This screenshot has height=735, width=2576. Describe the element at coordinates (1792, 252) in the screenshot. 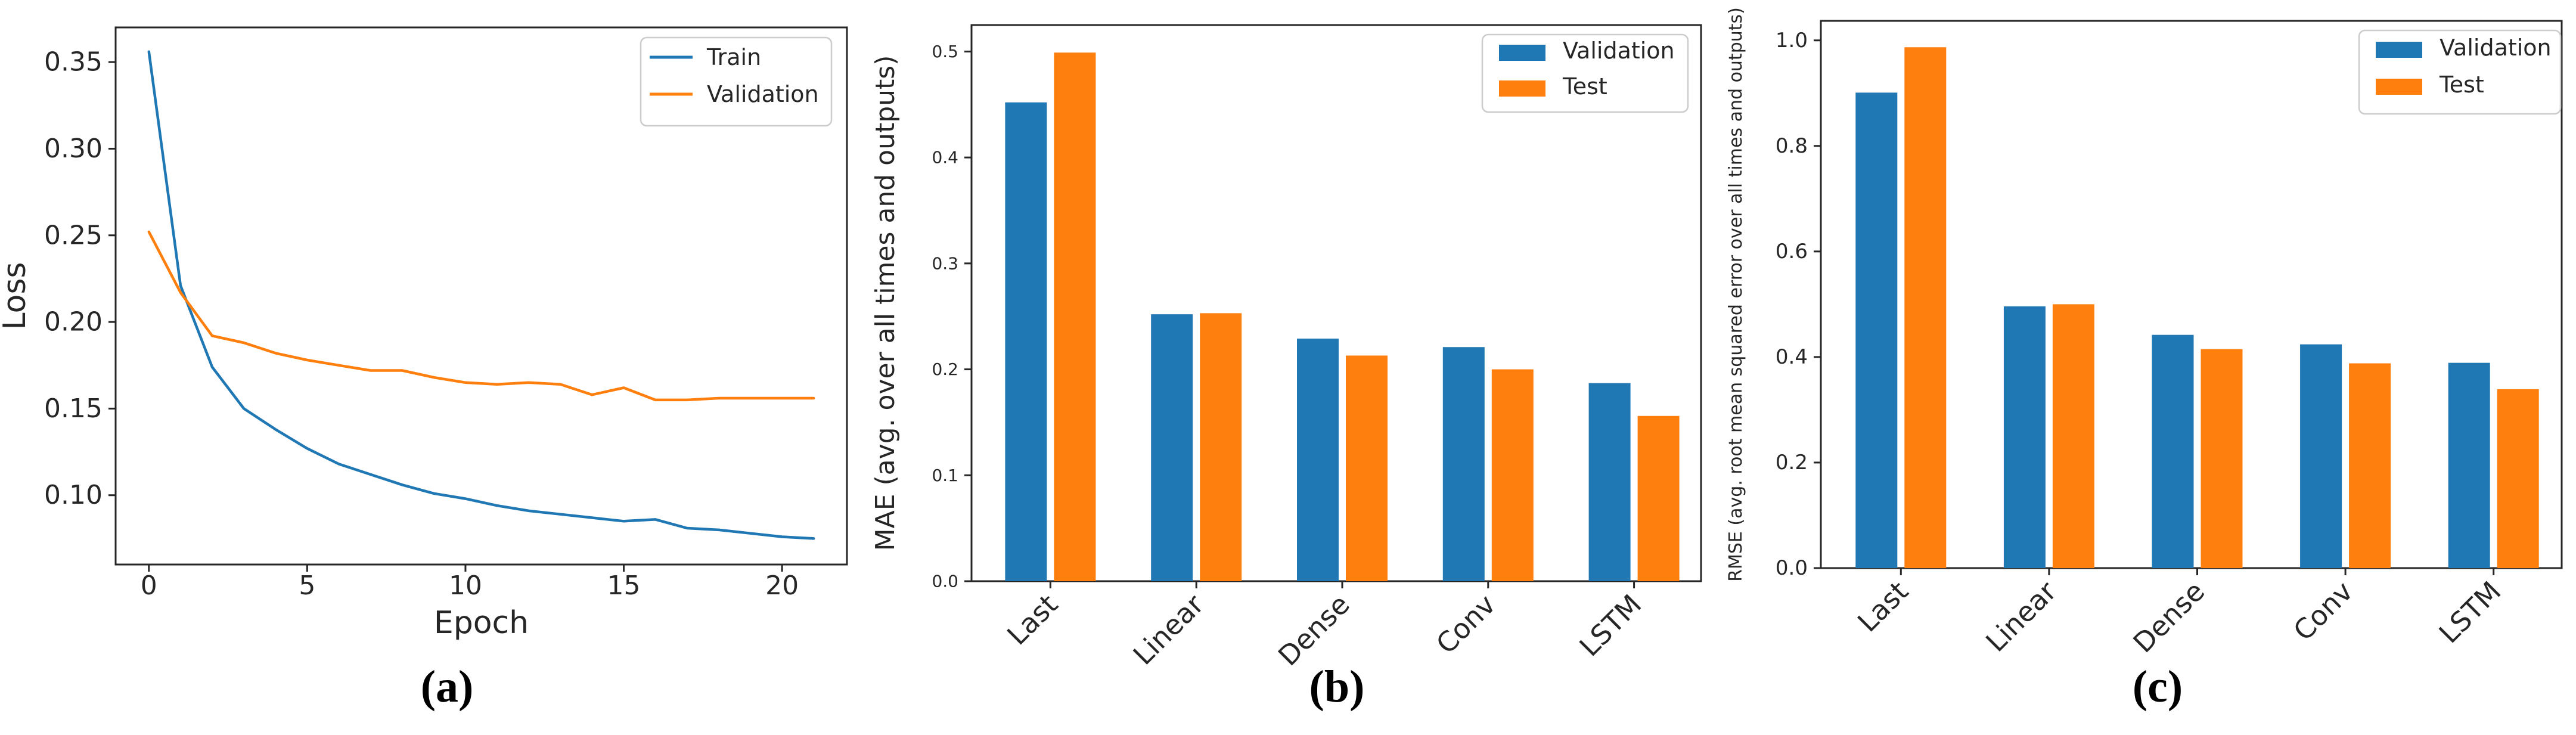

I see `y-tick-label: 0.6` at that location.